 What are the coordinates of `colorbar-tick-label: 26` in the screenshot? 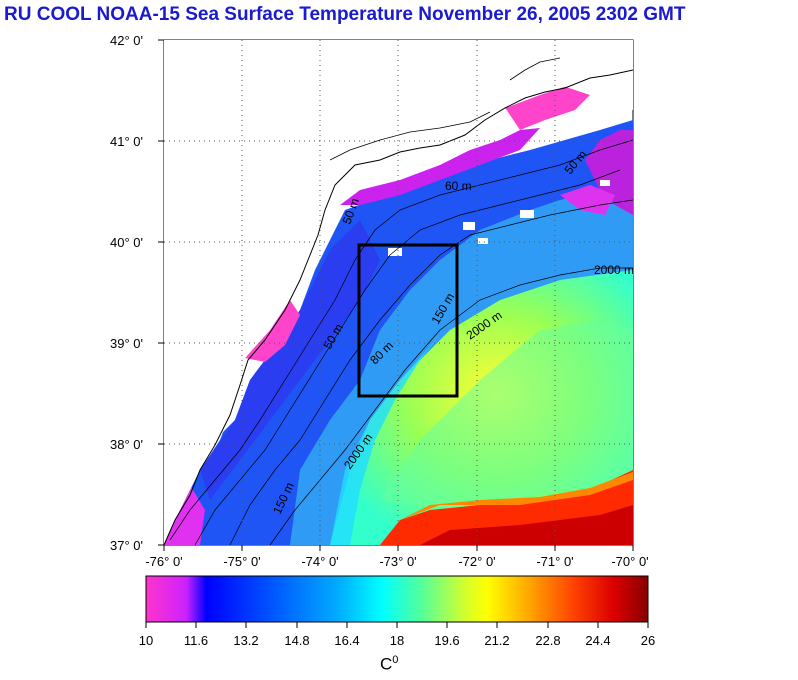 It's located at (648, 640).